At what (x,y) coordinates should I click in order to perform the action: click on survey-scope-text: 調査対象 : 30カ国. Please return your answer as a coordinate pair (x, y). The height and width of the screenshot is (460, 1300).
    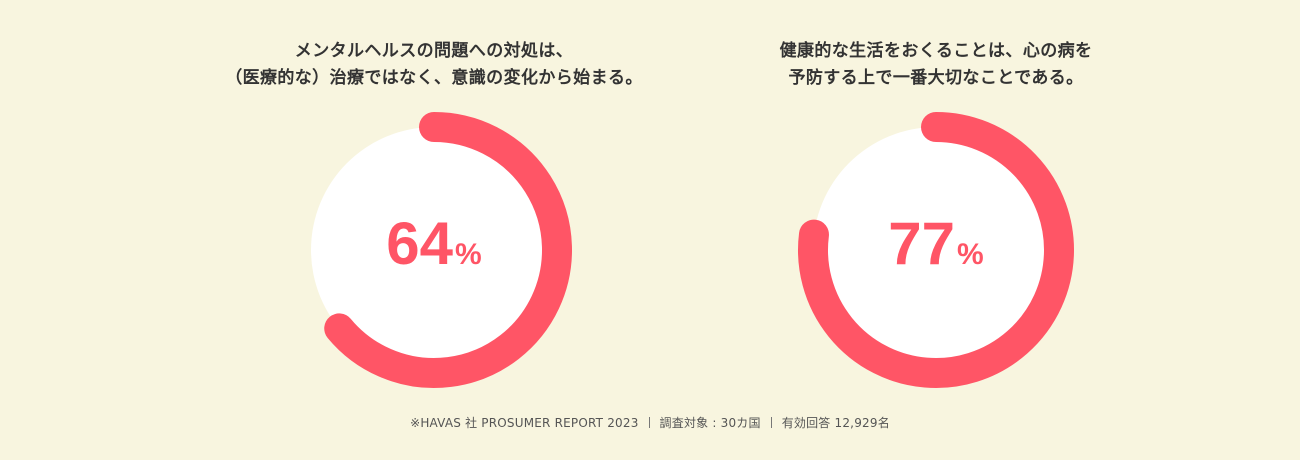
    Looking at the image, I should click on (710, 423).